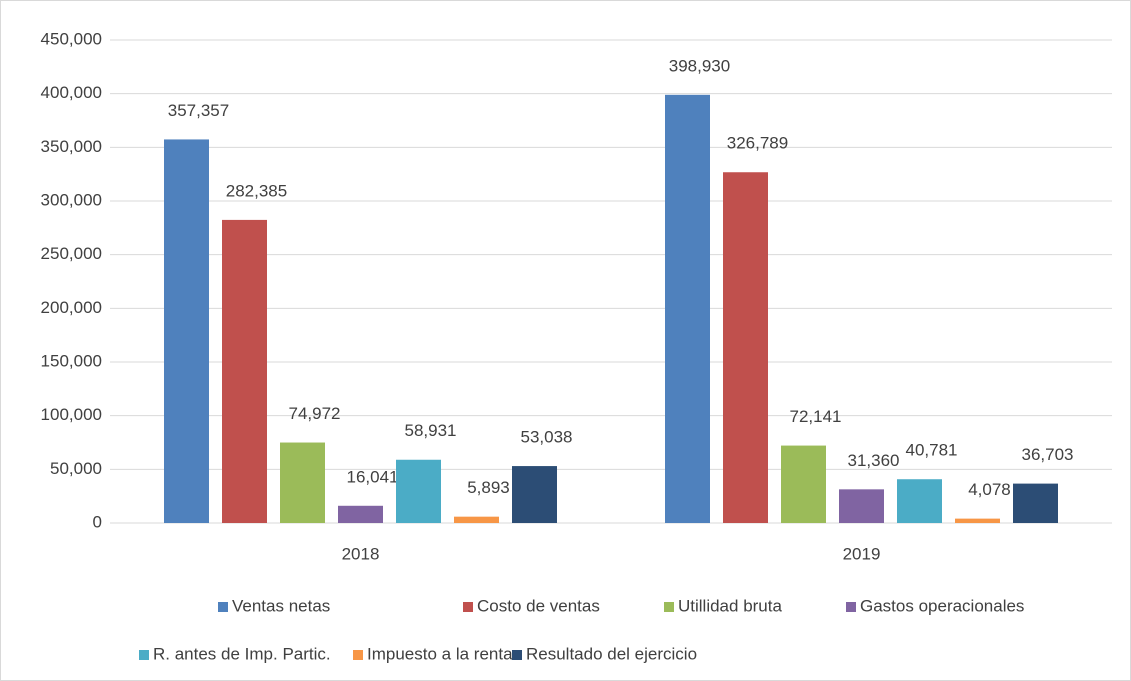 The width and height of the screenshot is (1131, 681). I want to click on data-label: 357,357, so click(198, 110).